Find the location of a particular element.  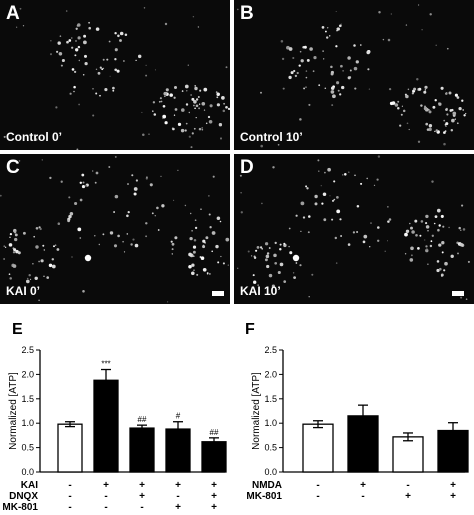

condition-label: DNQX is located at coordinates (23, 496).